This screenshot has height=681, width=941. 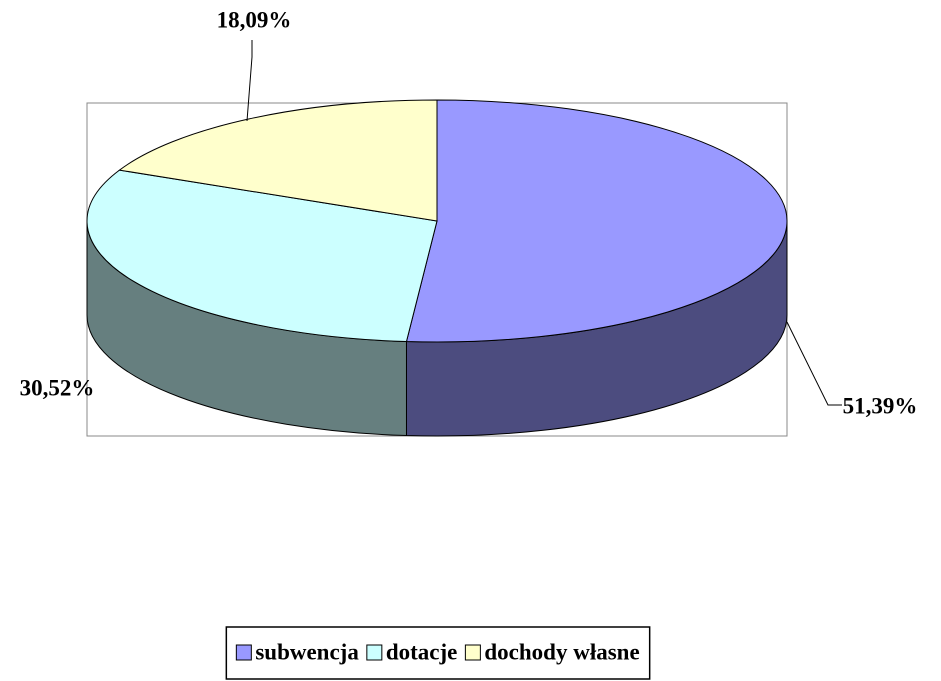 What do you see at coordinates (254, 19) in the screenshot?
I see `data-label: 18,09%` at bounding box center [254, 19].